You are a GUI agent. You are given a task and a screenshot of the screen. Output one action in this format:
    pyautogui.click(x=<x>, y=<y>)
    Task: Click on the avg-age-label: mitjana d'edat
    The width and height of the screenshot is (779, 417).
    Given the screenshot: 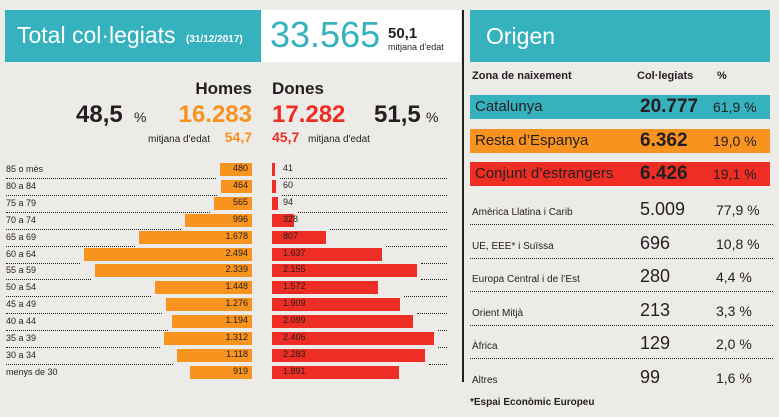 What is the action you would take?
    pyautogui.click(x=416, y=47)
    